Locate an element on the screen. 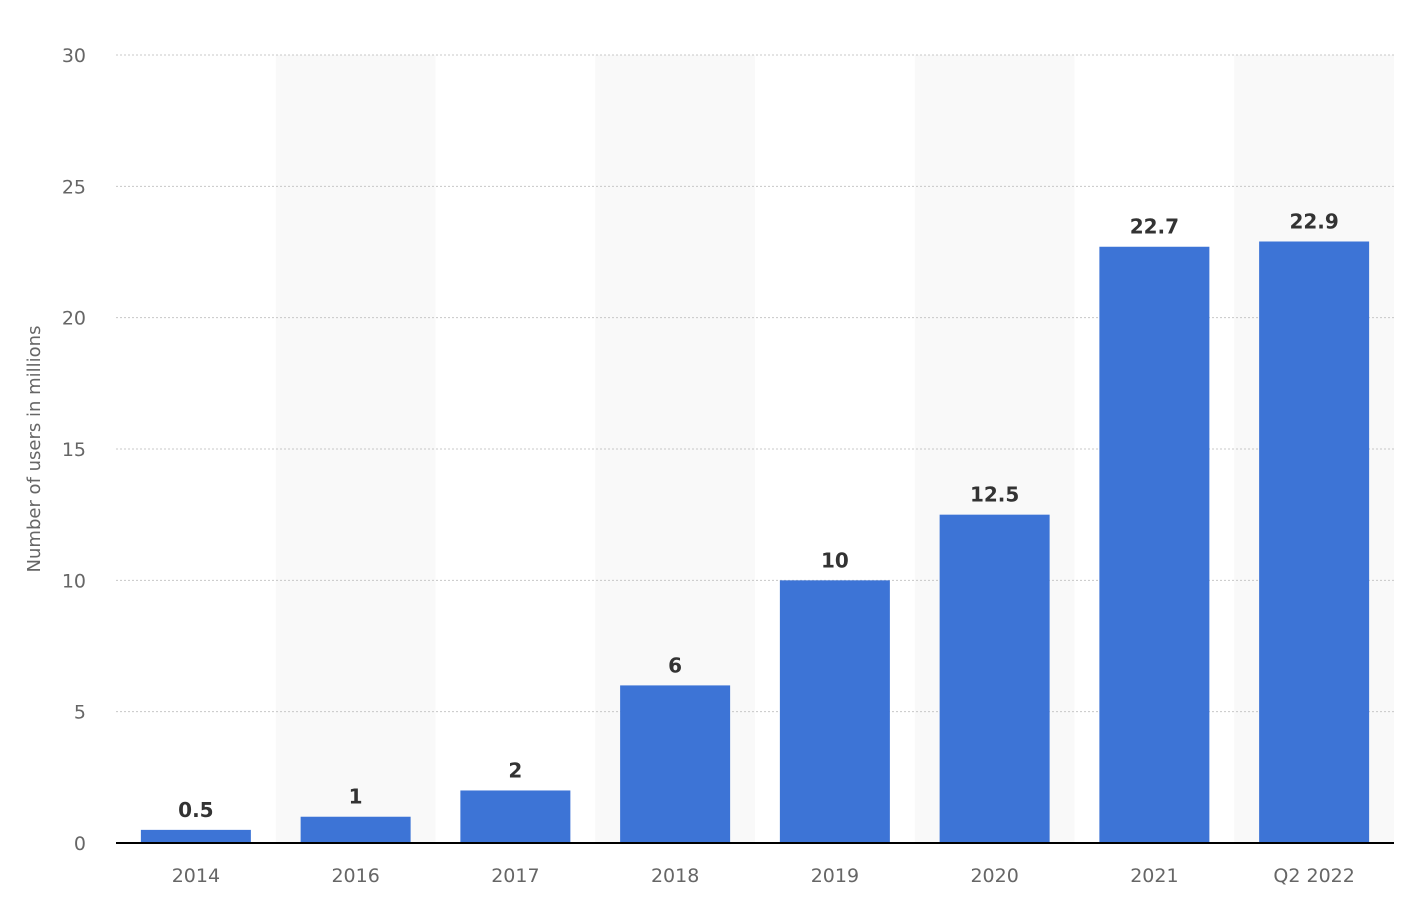  x-tick-label: Q2 2022 is located at coordinates (1313, 876).